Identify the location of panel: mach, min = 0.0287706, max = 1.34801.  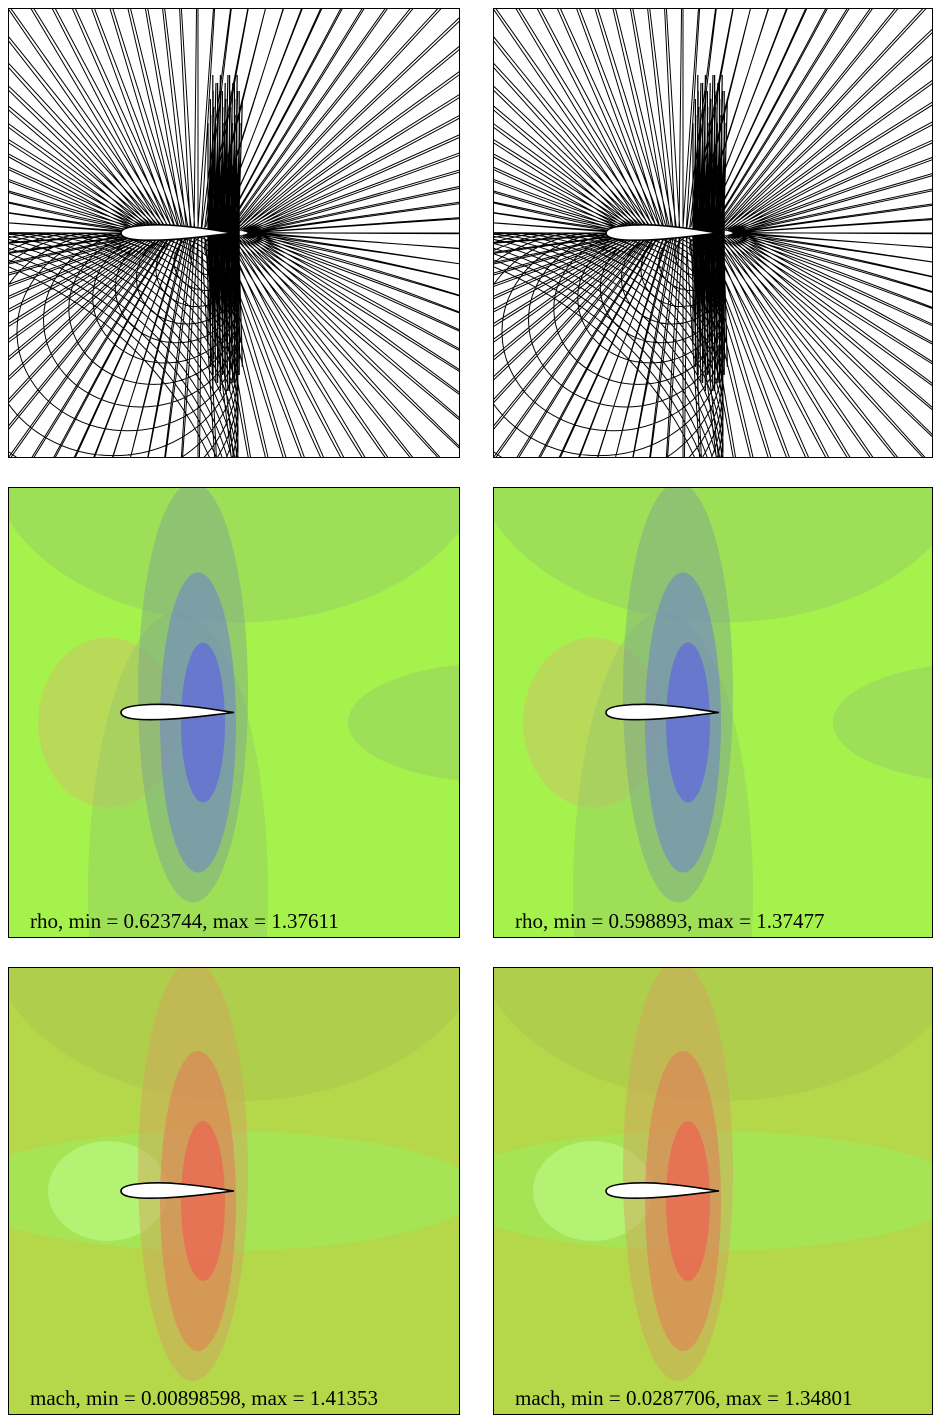
(713, 1191).